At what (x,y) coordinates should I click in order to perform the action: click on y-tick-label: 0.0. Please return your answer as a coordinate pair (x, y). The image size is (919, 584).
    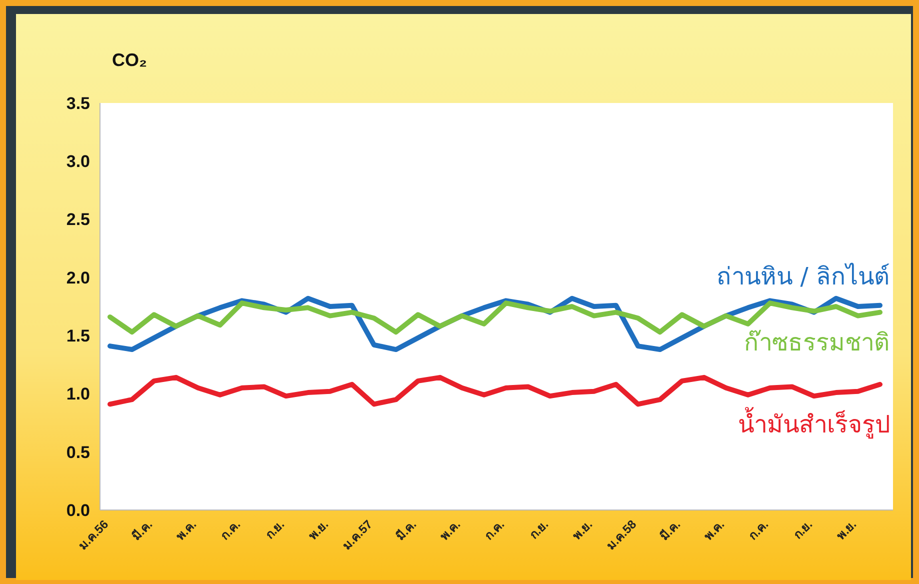
    Looking at the image, I should click on (78, 510).